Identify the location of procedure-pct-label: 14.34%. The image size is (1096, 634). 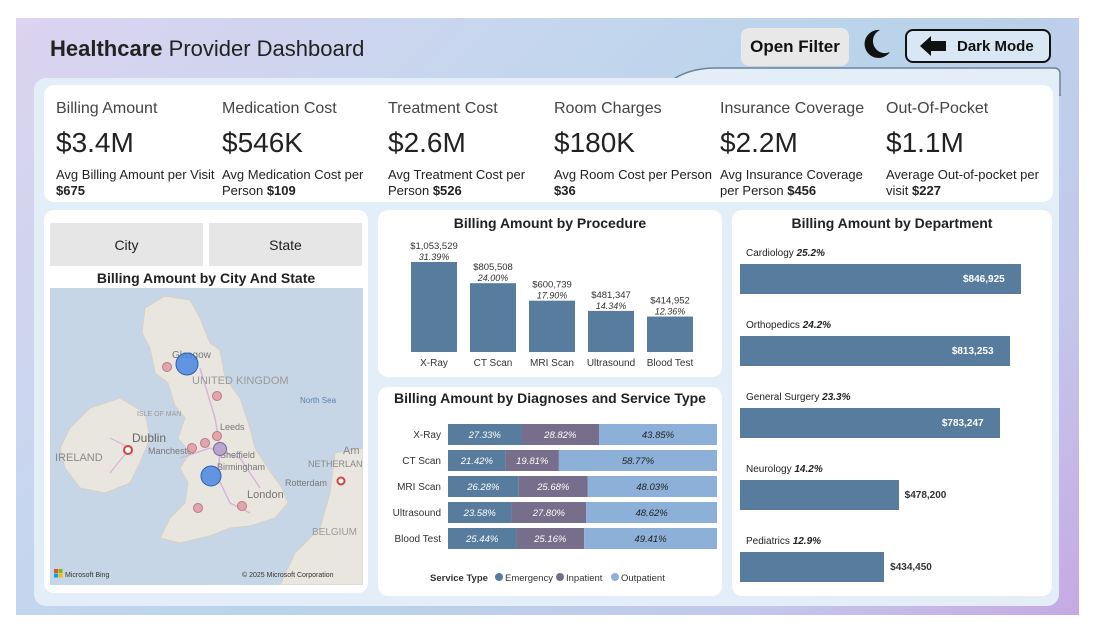
(611, 306).